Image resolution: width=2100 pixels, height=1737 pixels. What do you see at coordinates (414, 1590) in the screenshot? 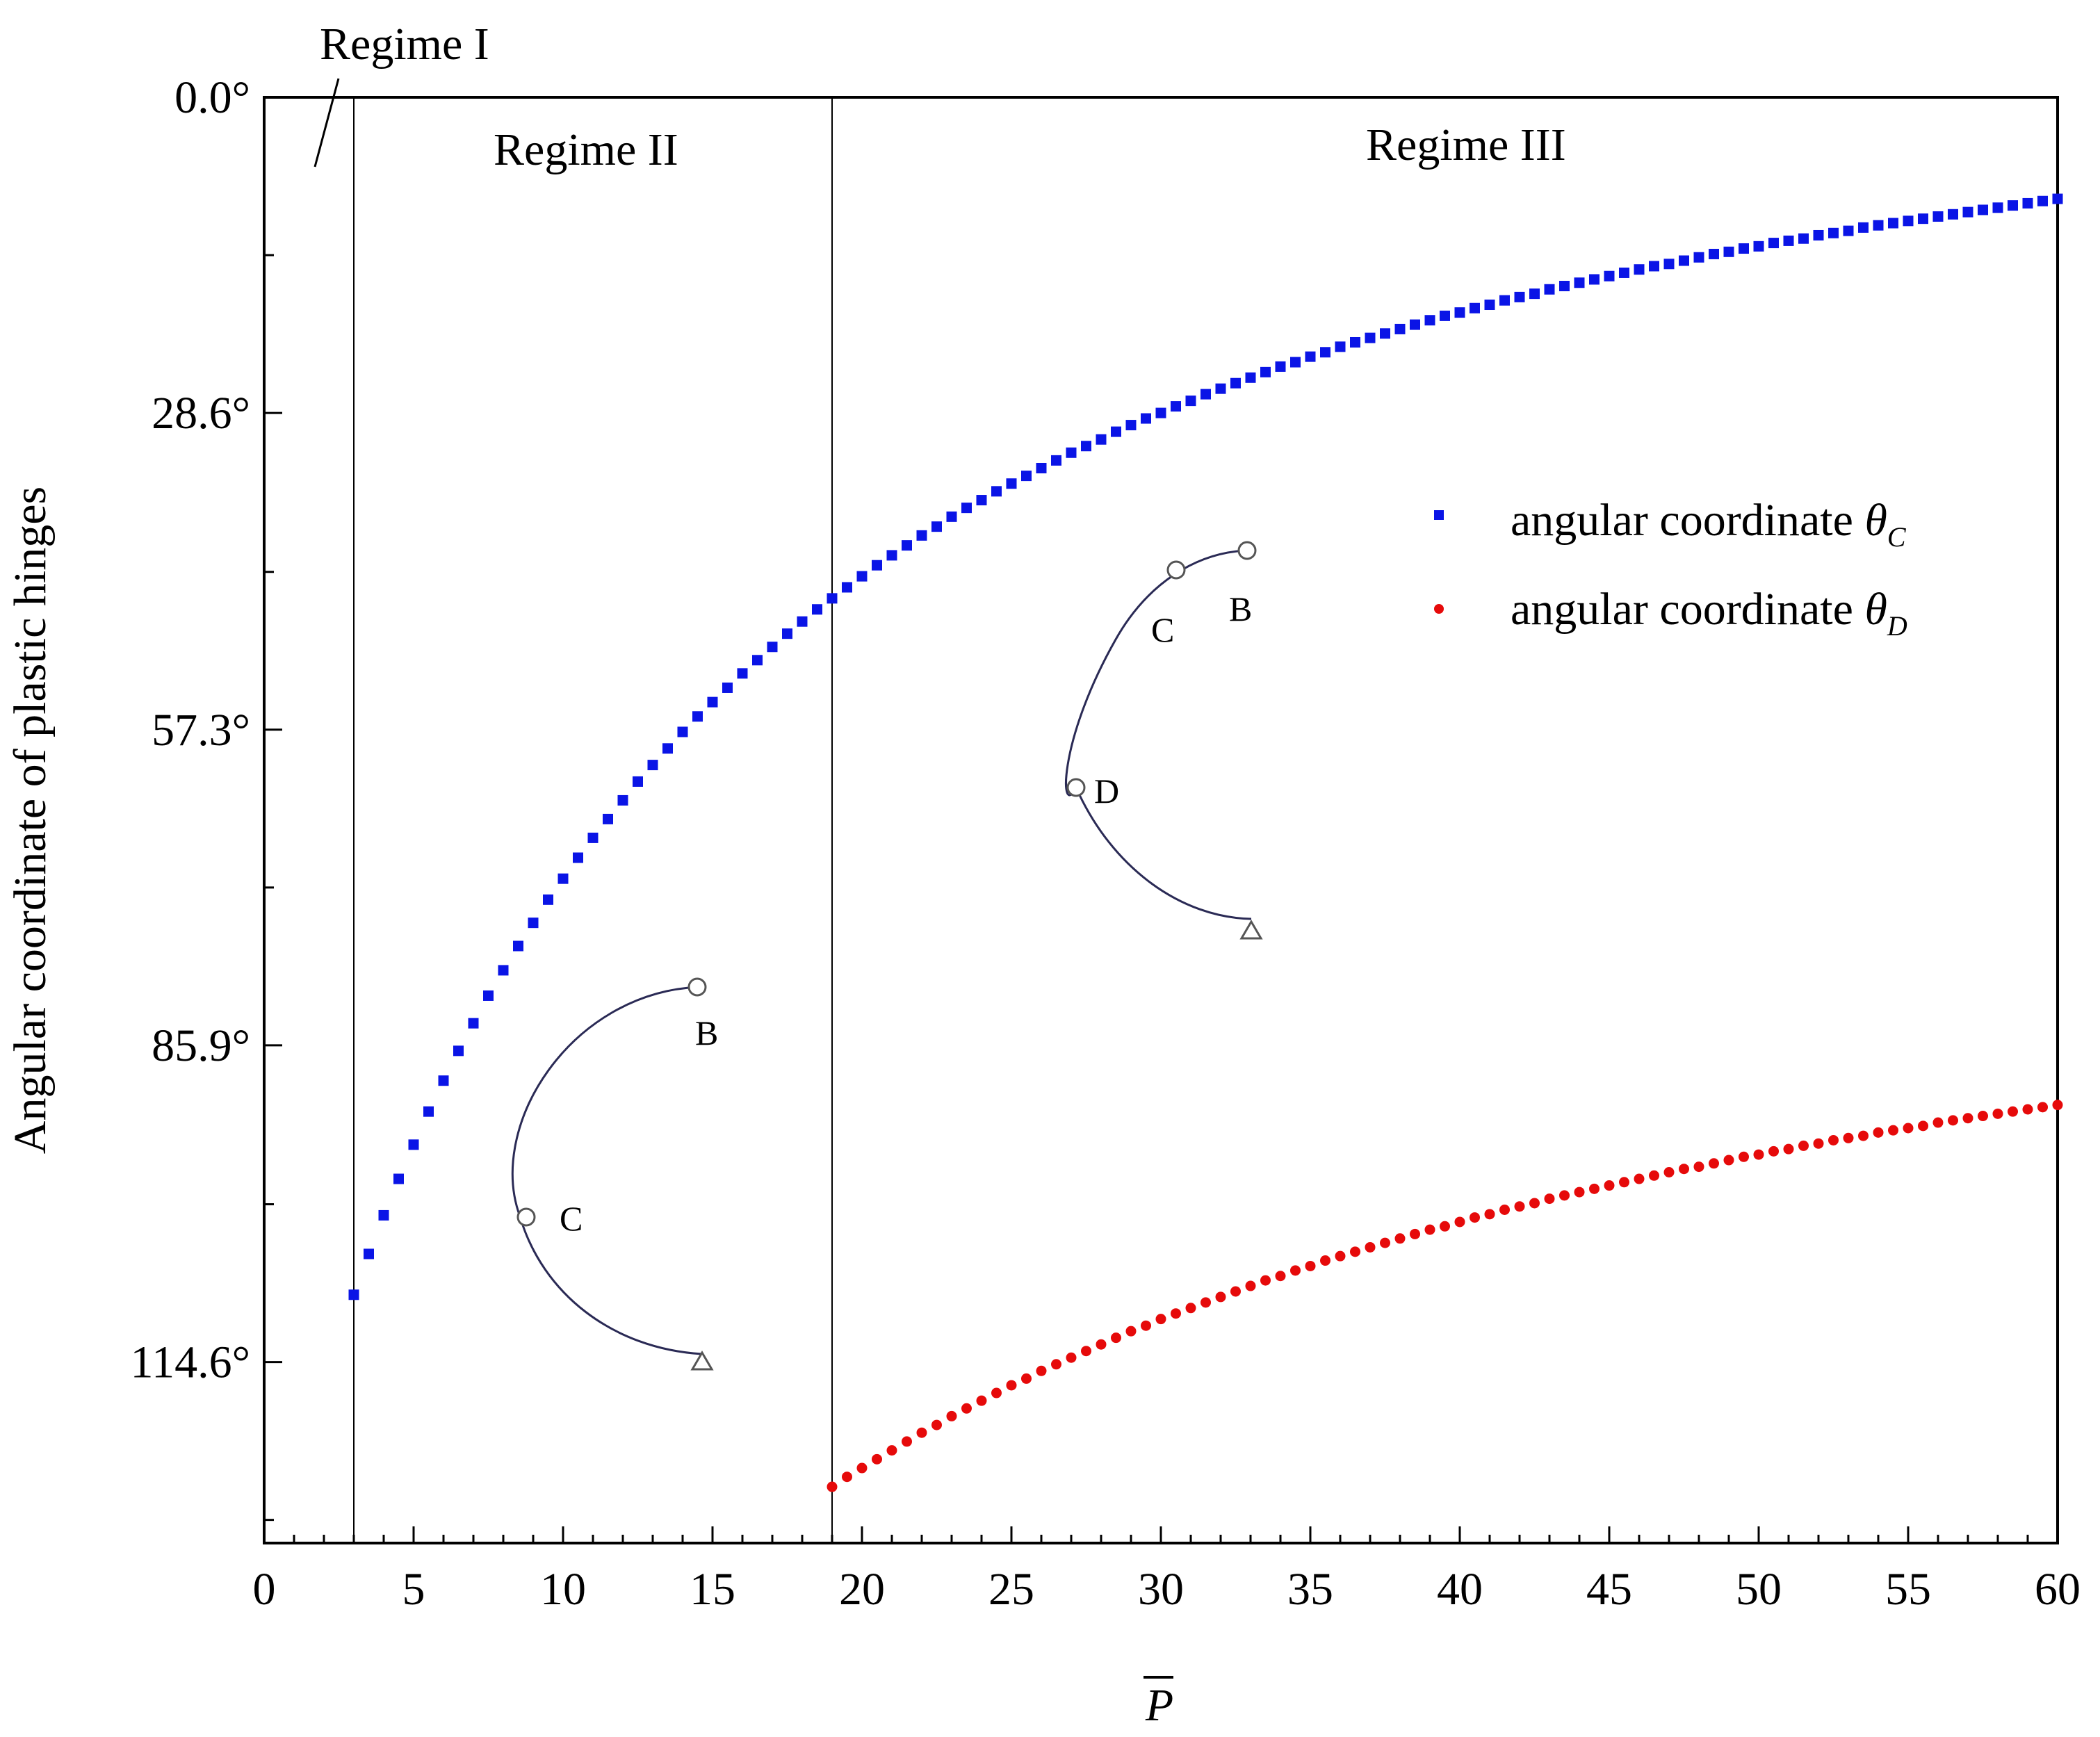
I see `x-tick-label: 5` at bounding box center [414, 1590].